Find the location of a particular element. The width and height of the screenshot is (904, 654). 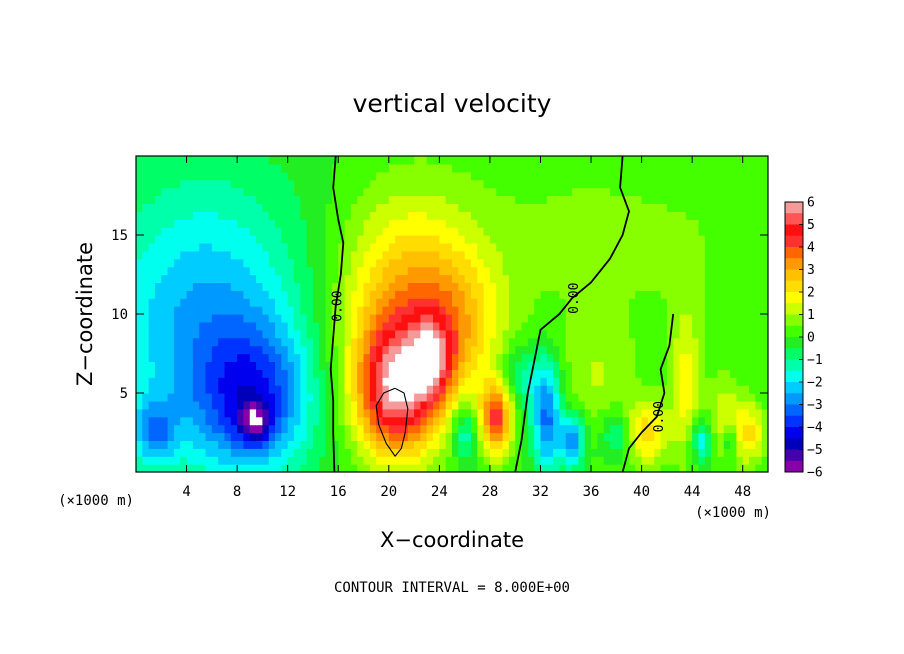

contour-line is located at coordinates (648, 392).